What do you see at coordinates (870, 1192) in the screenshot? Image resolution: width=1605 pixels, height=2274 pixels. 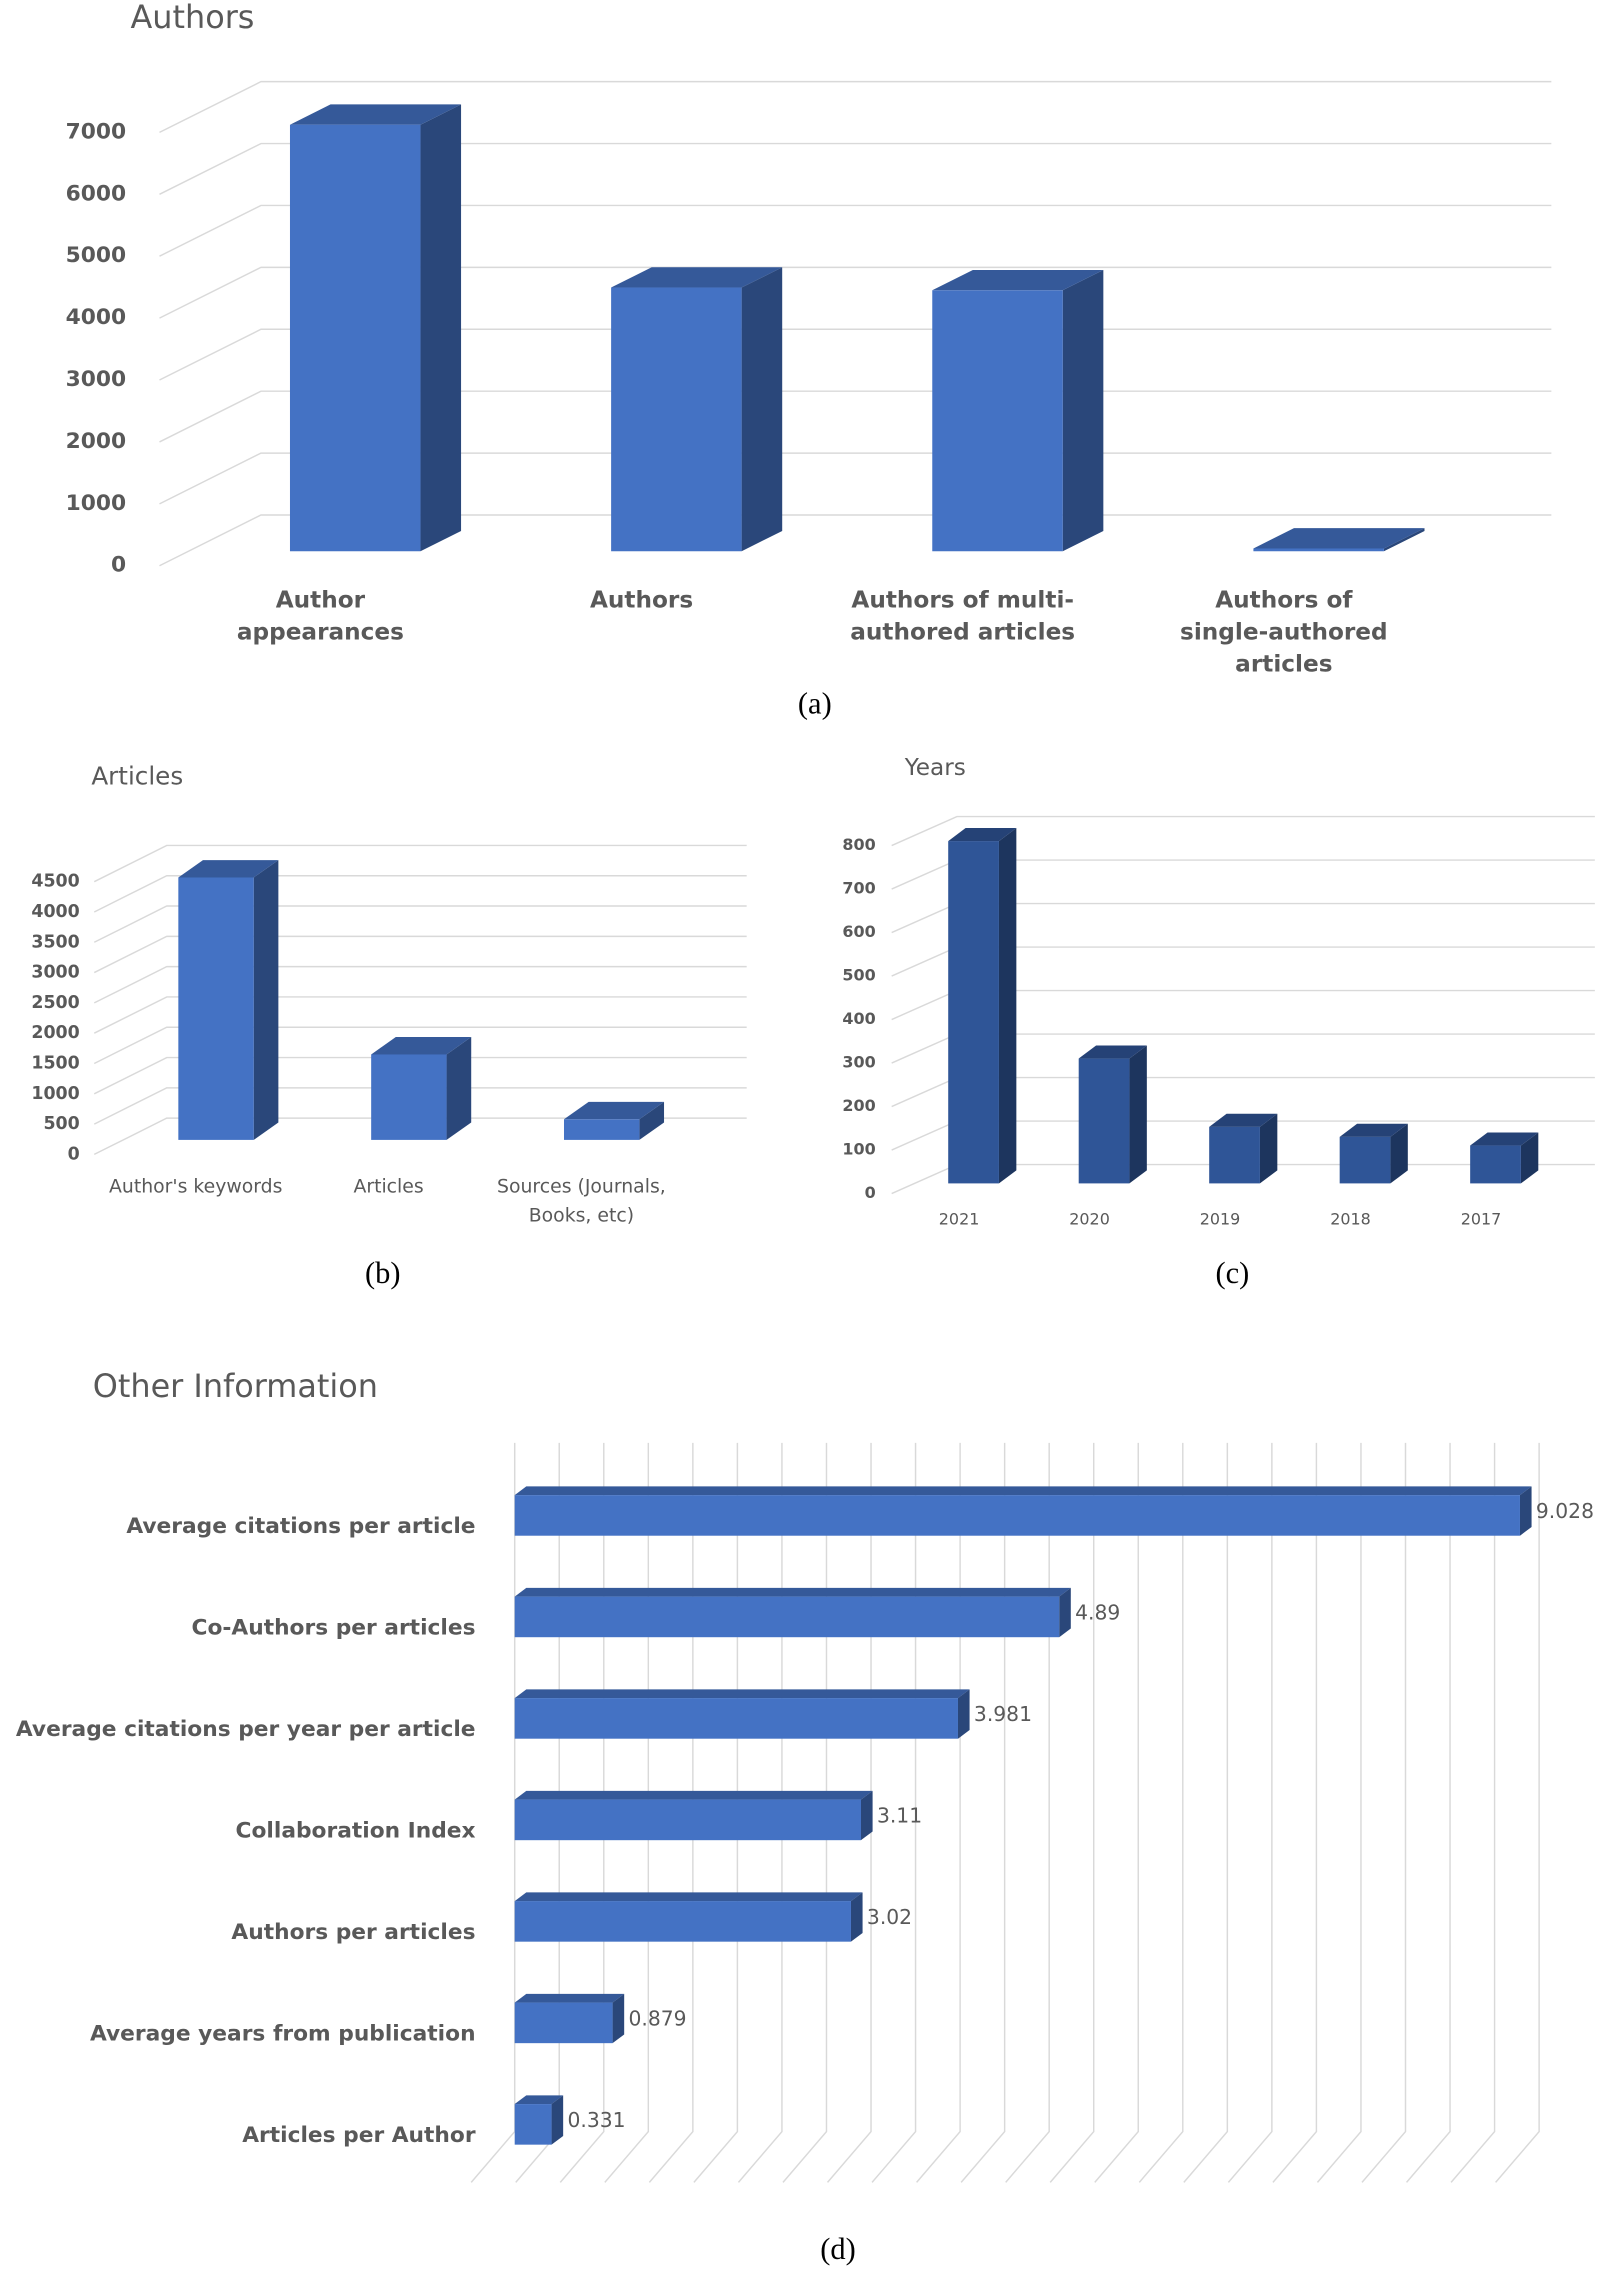 I see `y-tick-label: 0` at bounding box center [870, 1192].